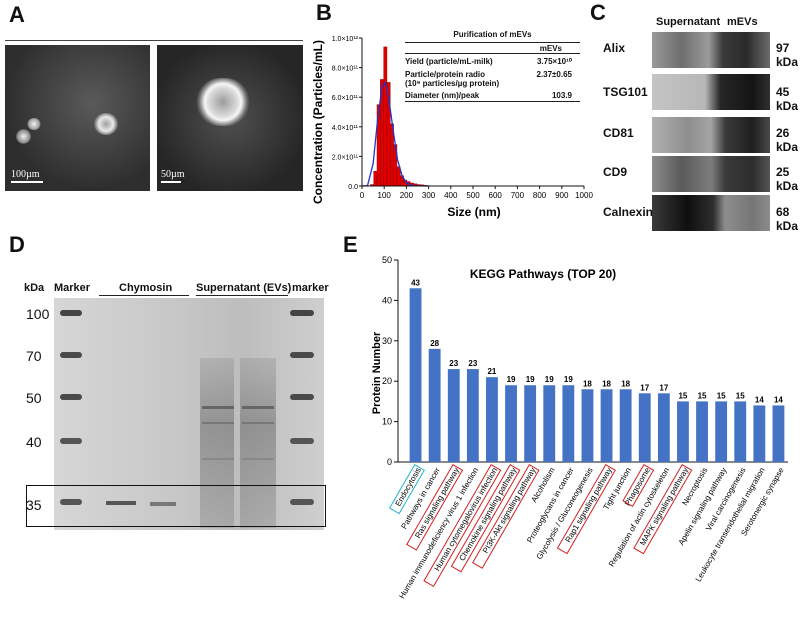 The image size is (807, 642). I want to click on blot-calnexin, so click(711, 213).